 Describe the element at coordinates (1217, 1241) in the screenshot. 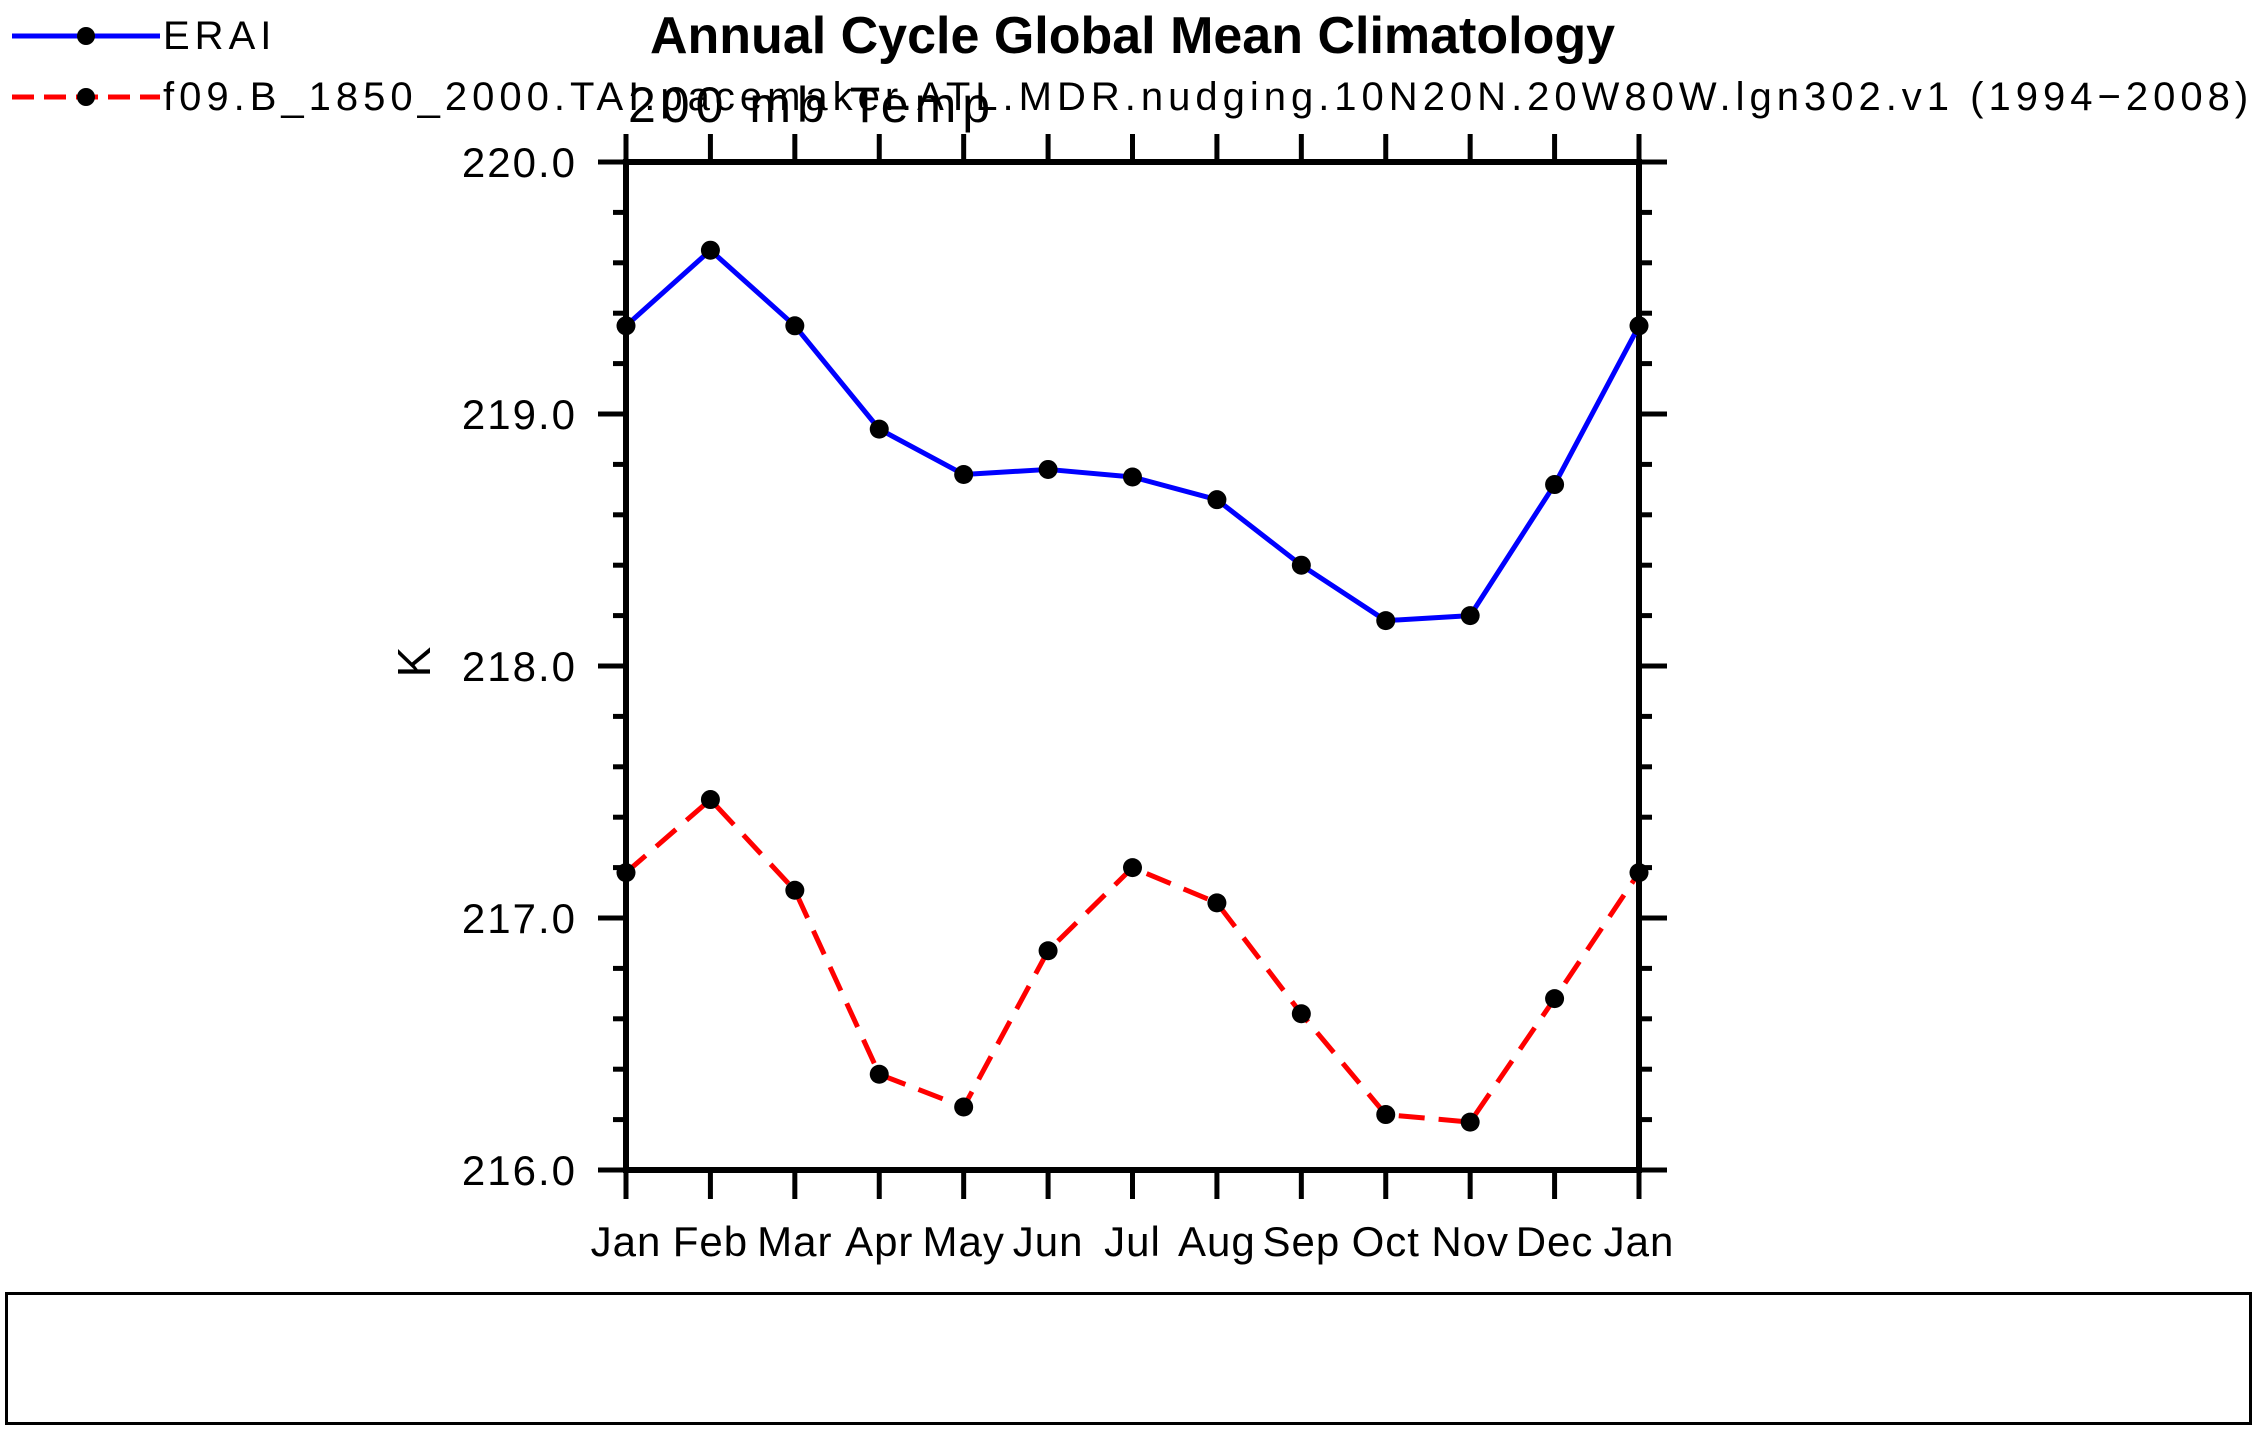

I see `x-tick-label: Aug` at that location.